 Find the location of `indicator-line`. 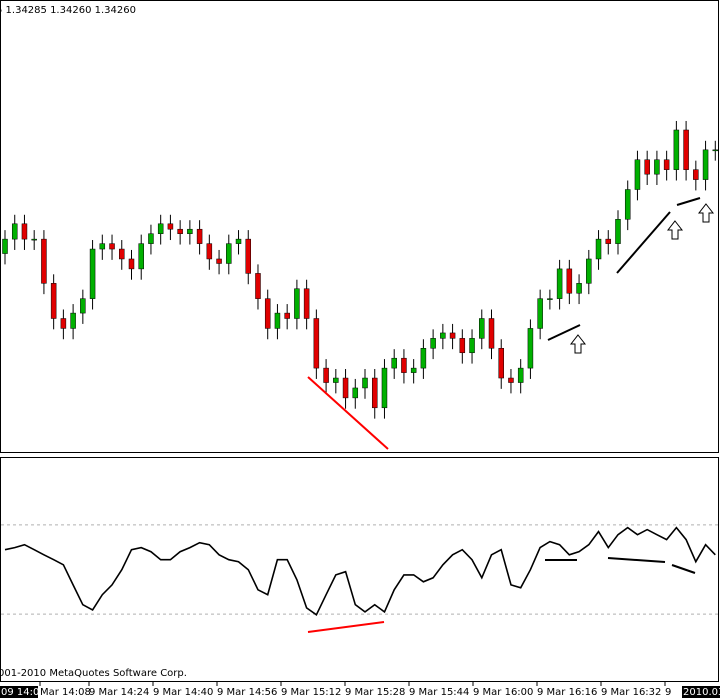

indicator-line is located at coordinates (360, 571).